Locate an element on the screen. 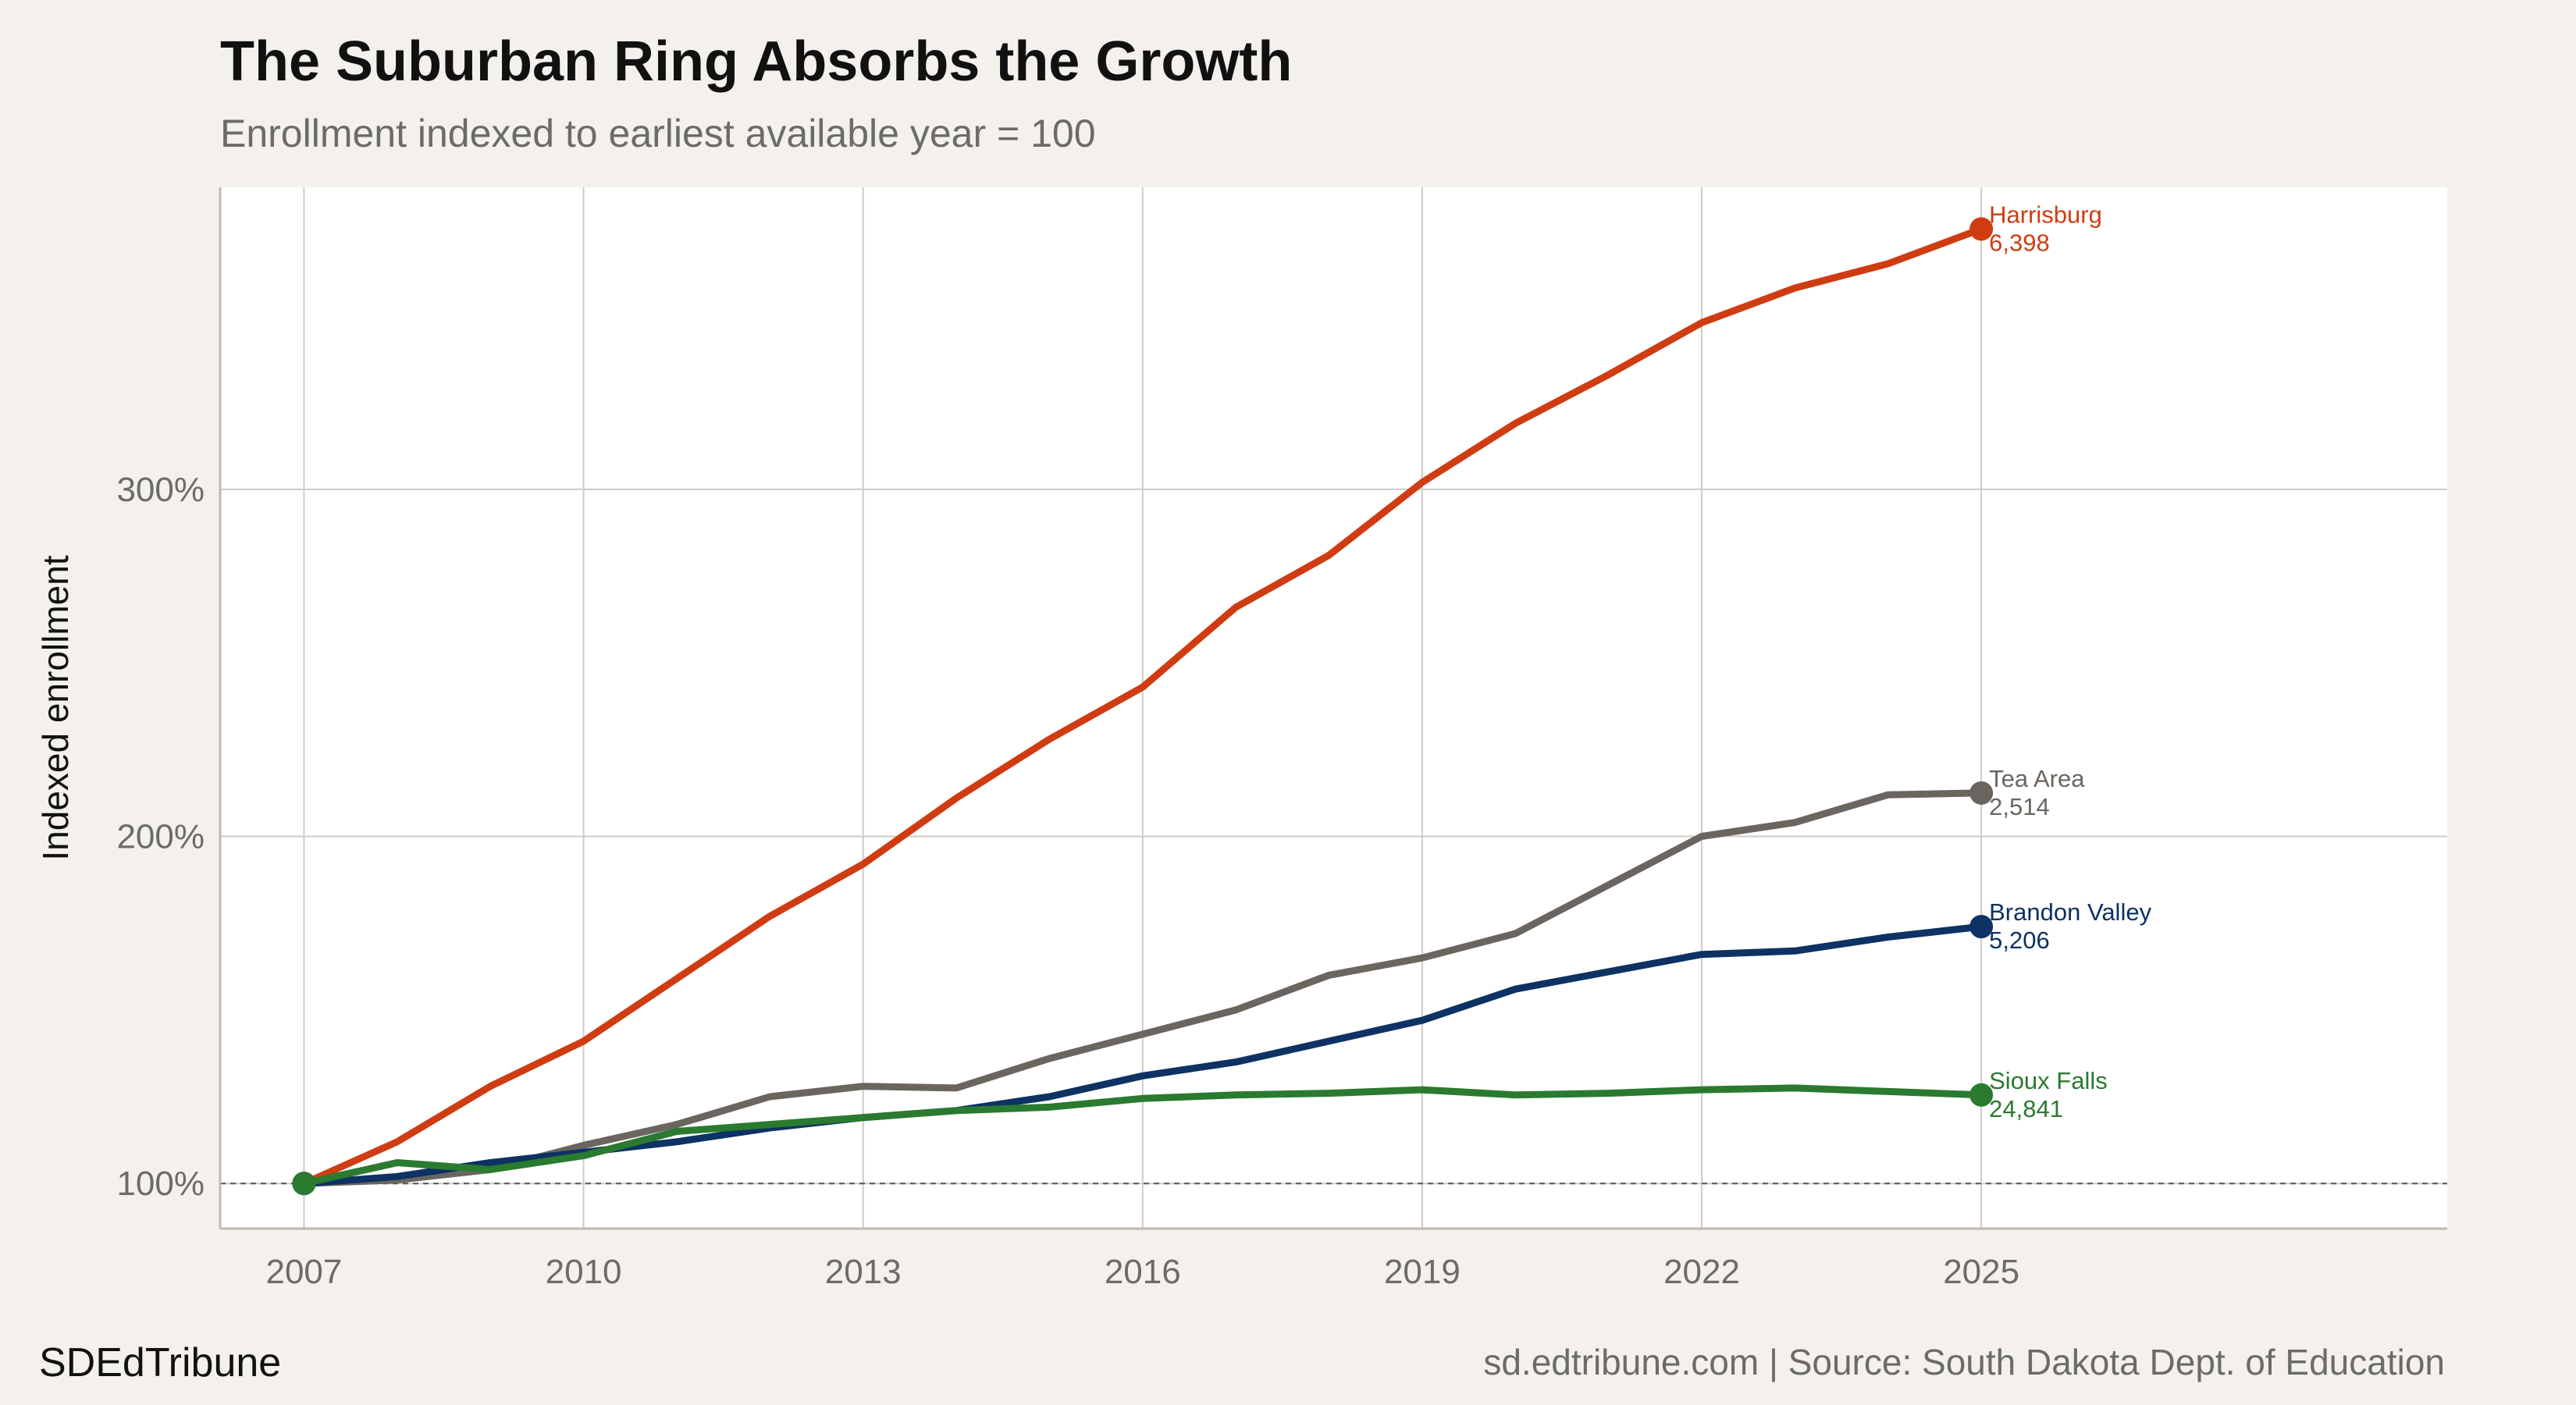 This screenshot has height=1405, width=2576. x-tick-label: 2010 is located at coordinates (584, 1272).